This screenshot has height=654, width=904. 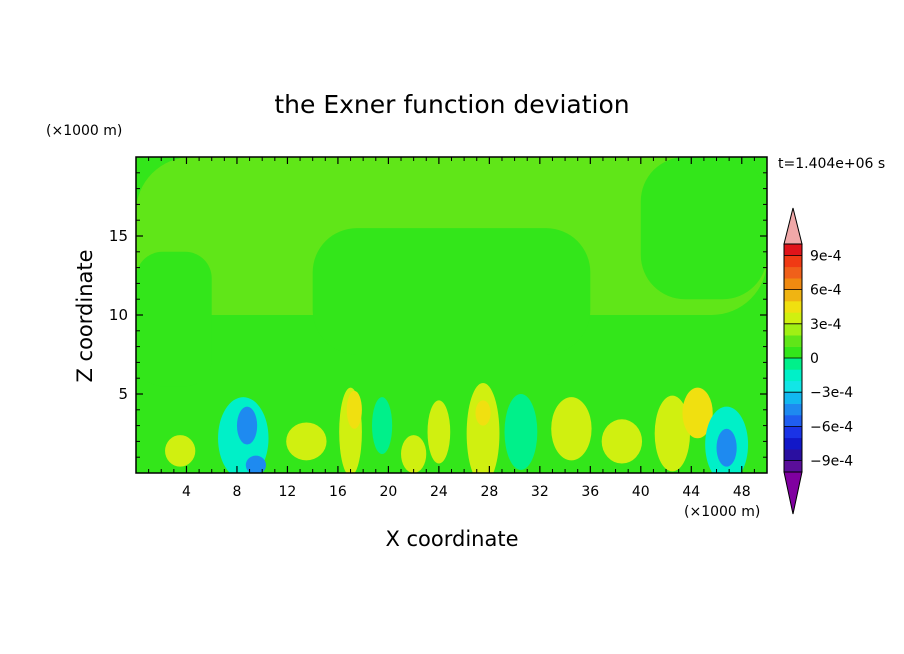 I want to click on x-tick-label: 48, so click(x=742, y=492).